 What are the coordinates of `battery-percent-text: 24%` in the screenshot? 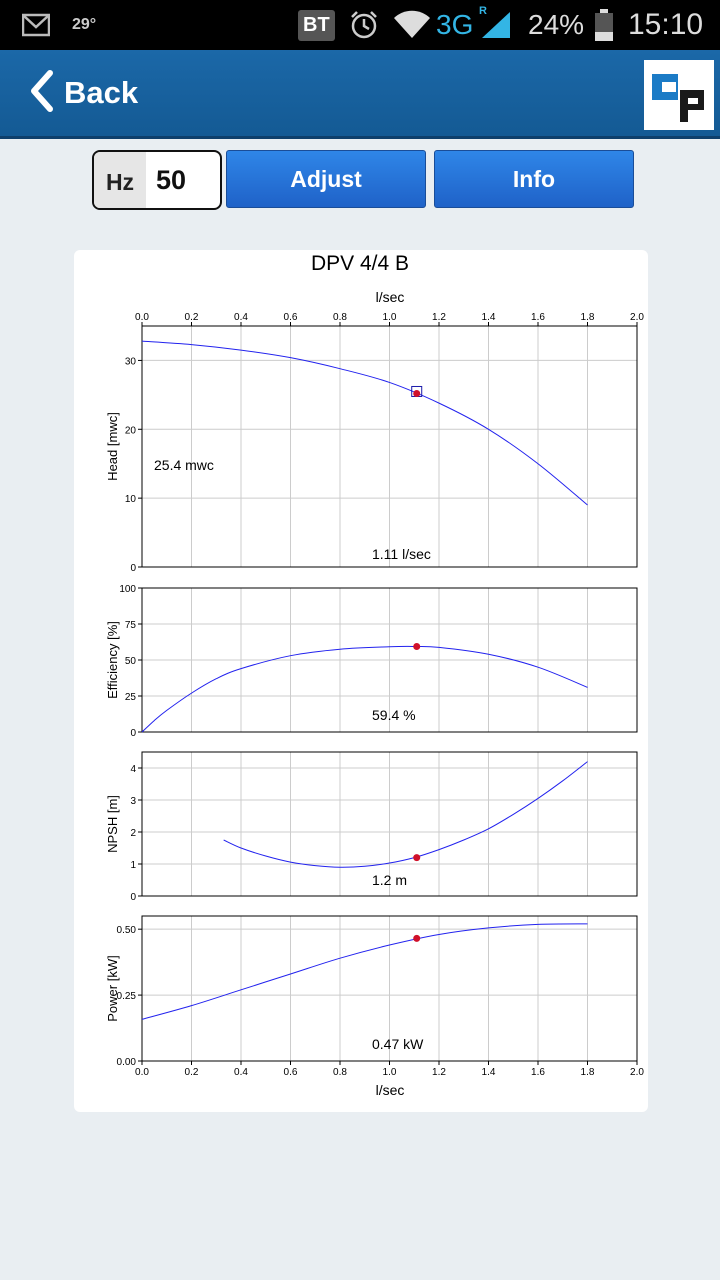 It's located at (556, 24).